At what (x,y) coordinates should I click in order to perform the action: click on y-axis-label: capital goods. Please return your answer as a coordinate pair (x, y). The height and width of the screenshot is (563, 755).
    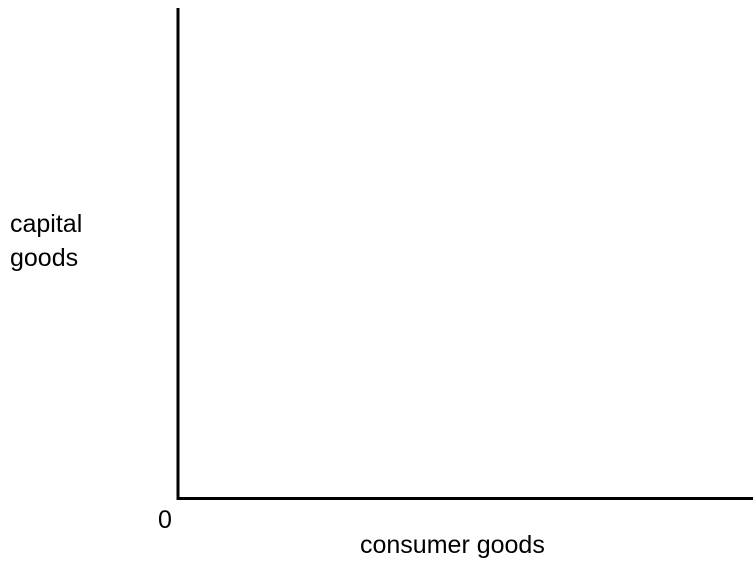
    Looking at the image, I should click on (46, 241).